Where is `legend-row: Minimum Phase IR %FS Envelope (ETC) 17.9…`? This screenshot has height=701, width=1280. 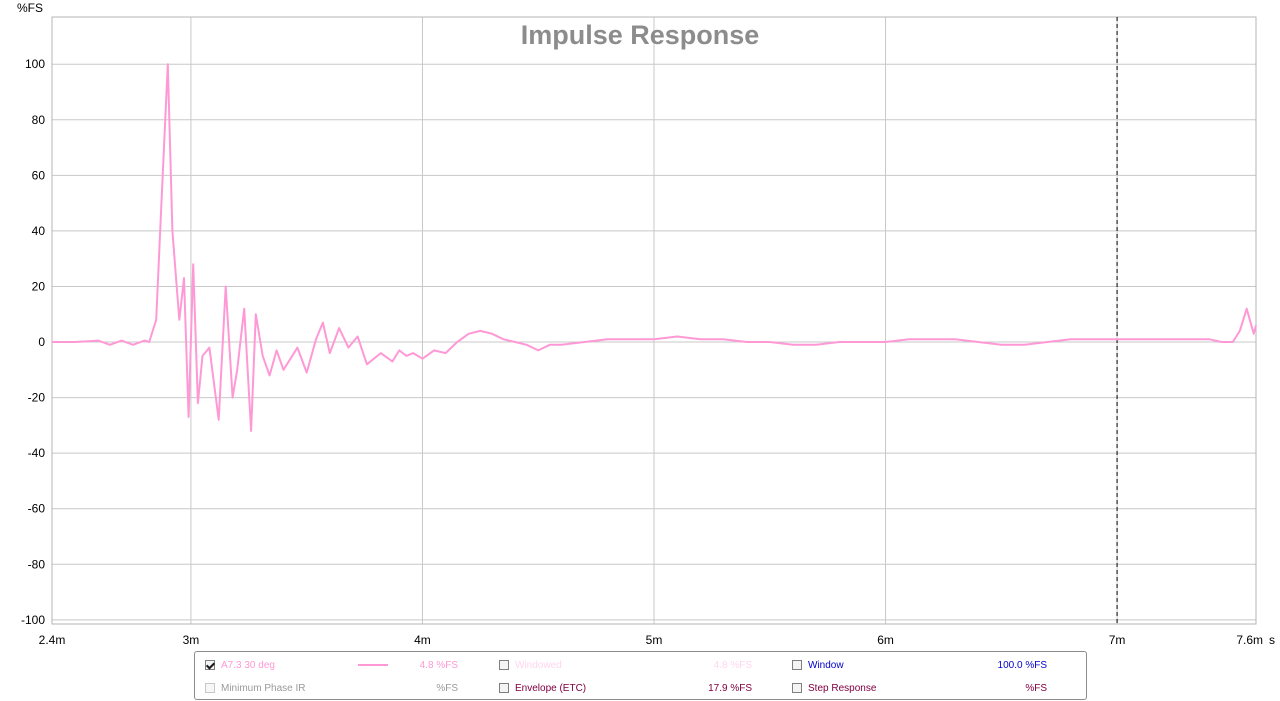
legend-row: Minimum Phase IR %FS Envelope (ETC) 17.9… is located at coordinates (640, 688).